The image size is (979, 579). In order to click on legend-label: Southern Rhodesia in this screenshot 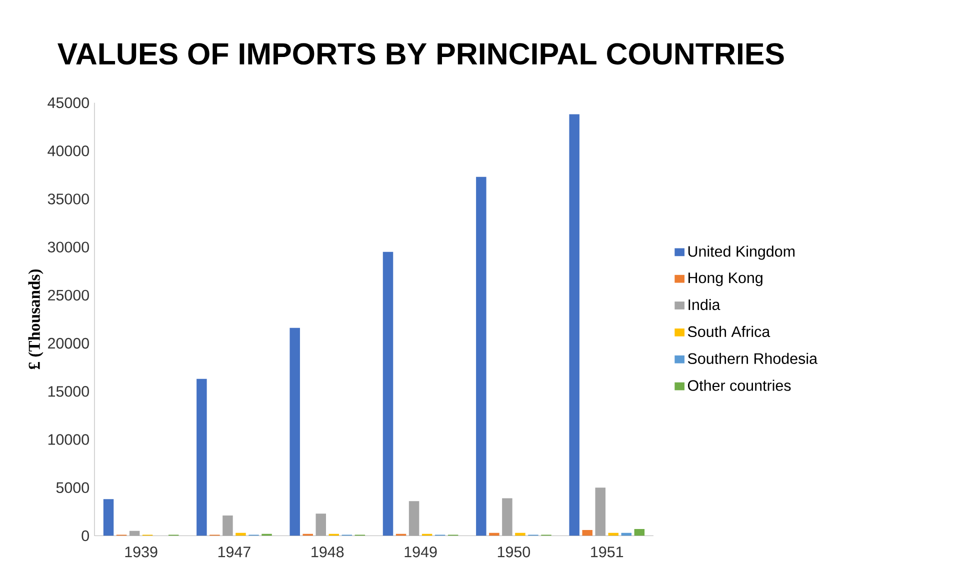, I will do `click(753, 358)`.